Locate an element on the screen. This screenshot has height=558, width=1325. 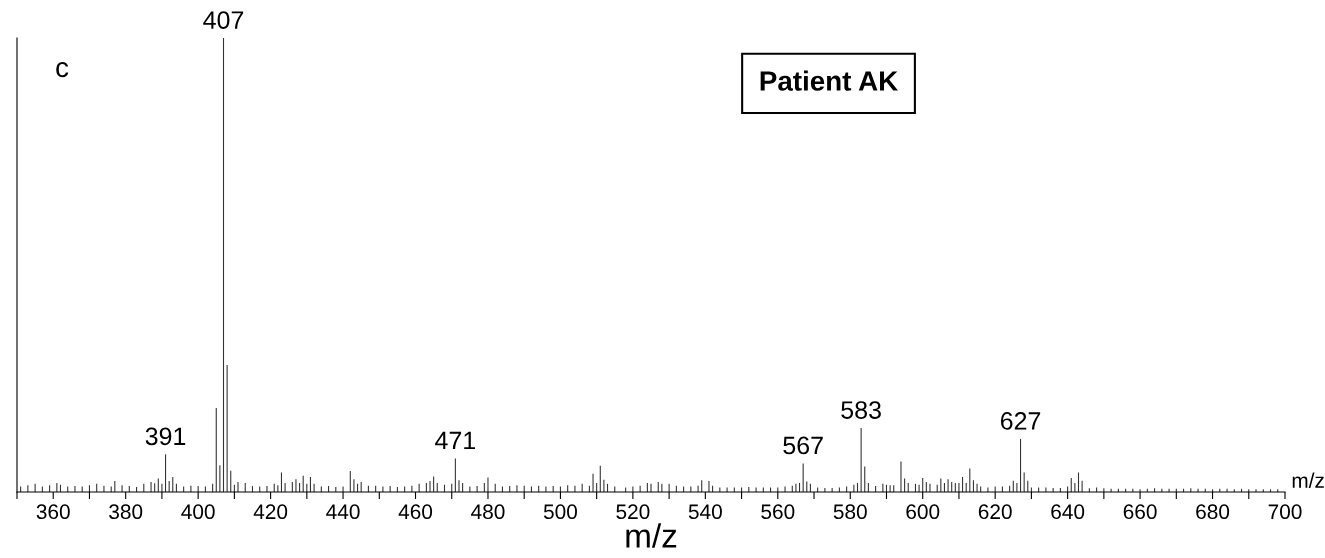
x-tick-label: 460 is located at coordinates (415, 512).